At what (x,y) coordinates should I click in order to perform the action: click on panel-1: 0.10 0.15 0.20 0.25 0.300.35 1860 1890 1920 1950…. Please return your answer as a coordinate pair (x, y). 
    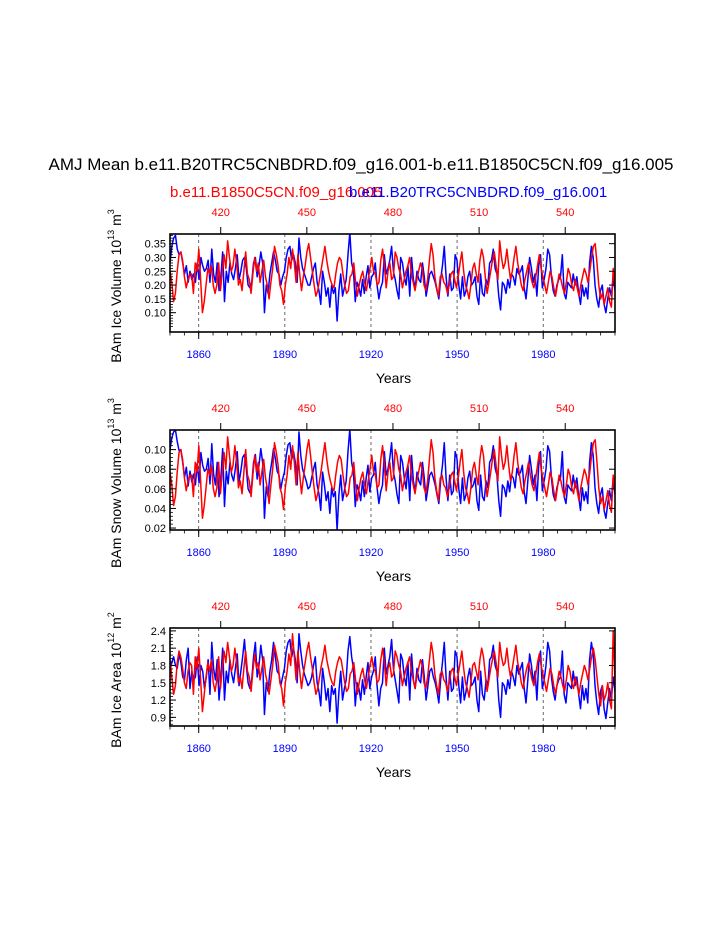
    Looking at the image, I should click on (361, 296).